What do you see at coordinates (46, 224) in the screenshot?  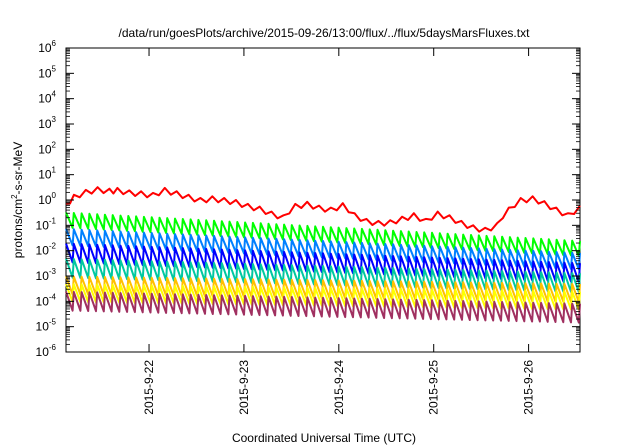 I see `y-tick-label: 10⁻¹` at bounding box center [46, 224].